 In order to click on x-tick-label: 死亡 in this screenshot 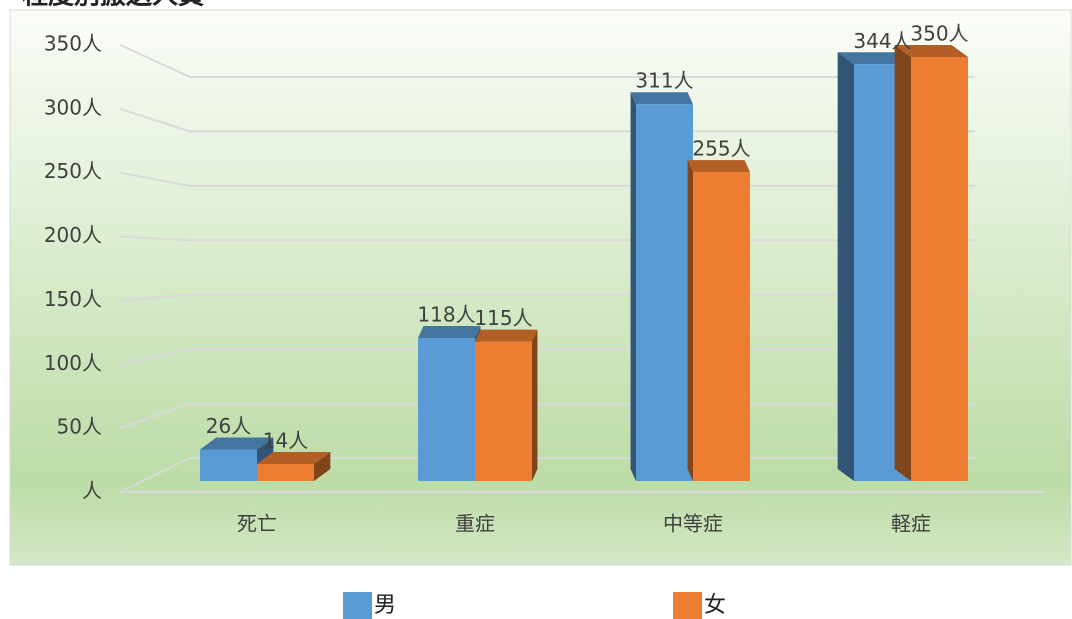, I will do `click(257, 524)`.